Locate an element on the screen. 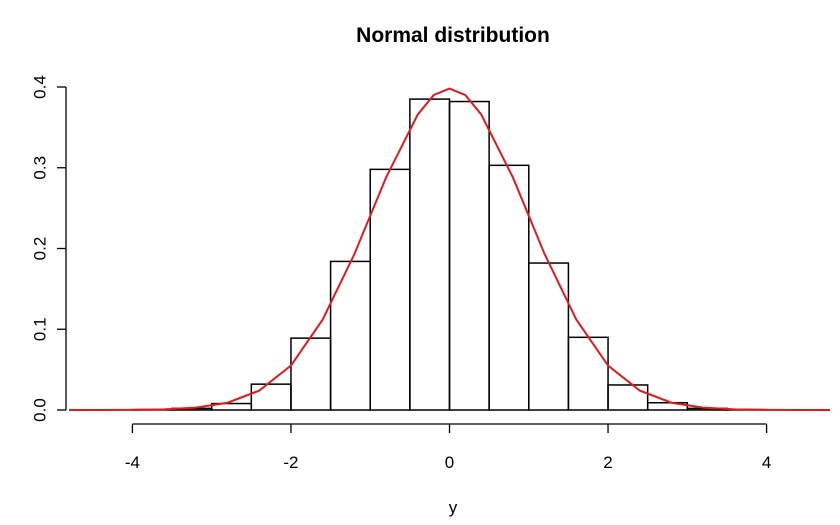  y-tick-label: 0.2 is located at coordinates (40, 249).